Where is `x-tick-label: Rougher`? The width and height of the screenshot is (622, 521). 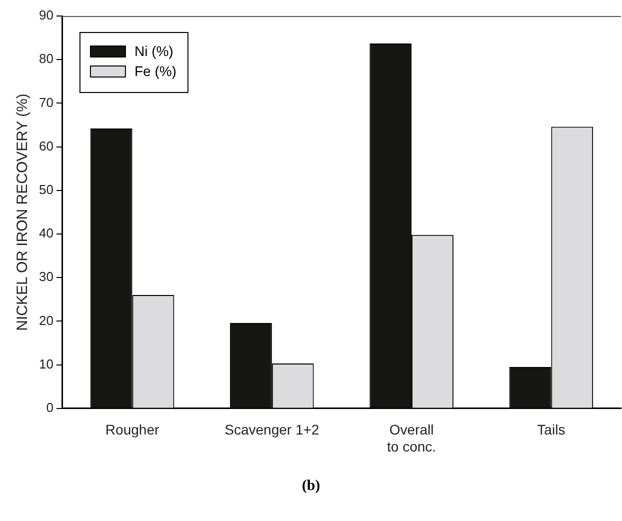 x-tick-label: Rougher is located at coordinates (132, 430).